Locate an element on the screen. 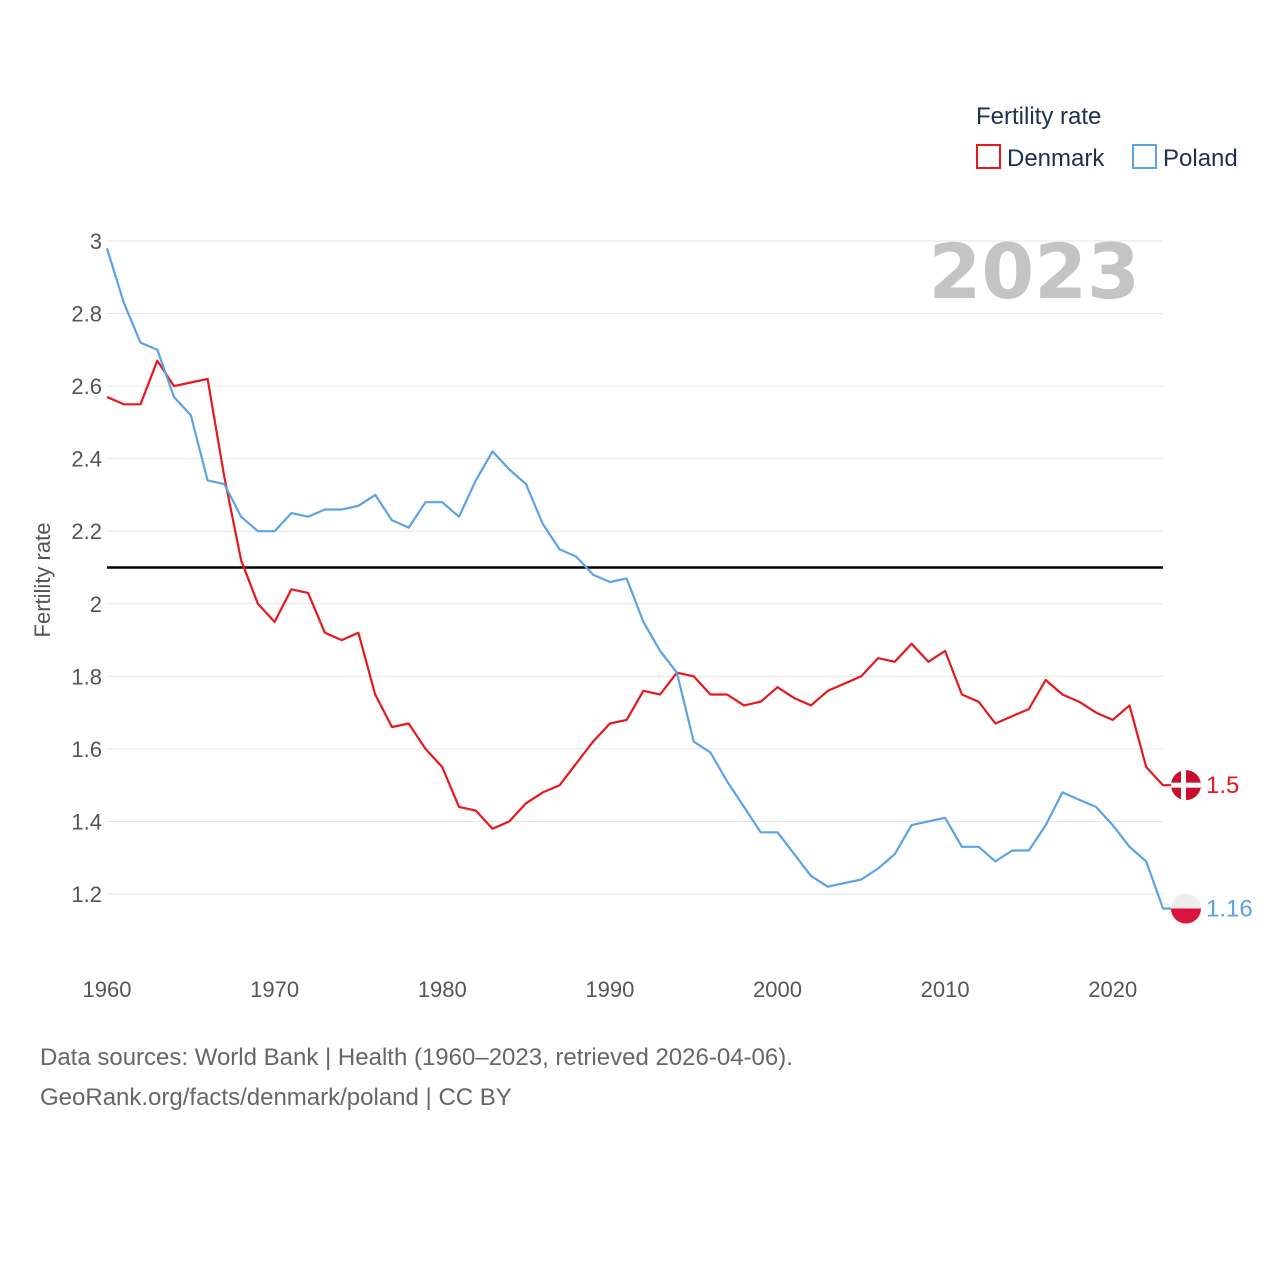 The height and width of the screenshot is (1280, 1280). x-tick-label: 1980 is located at coordinates (442, 989).